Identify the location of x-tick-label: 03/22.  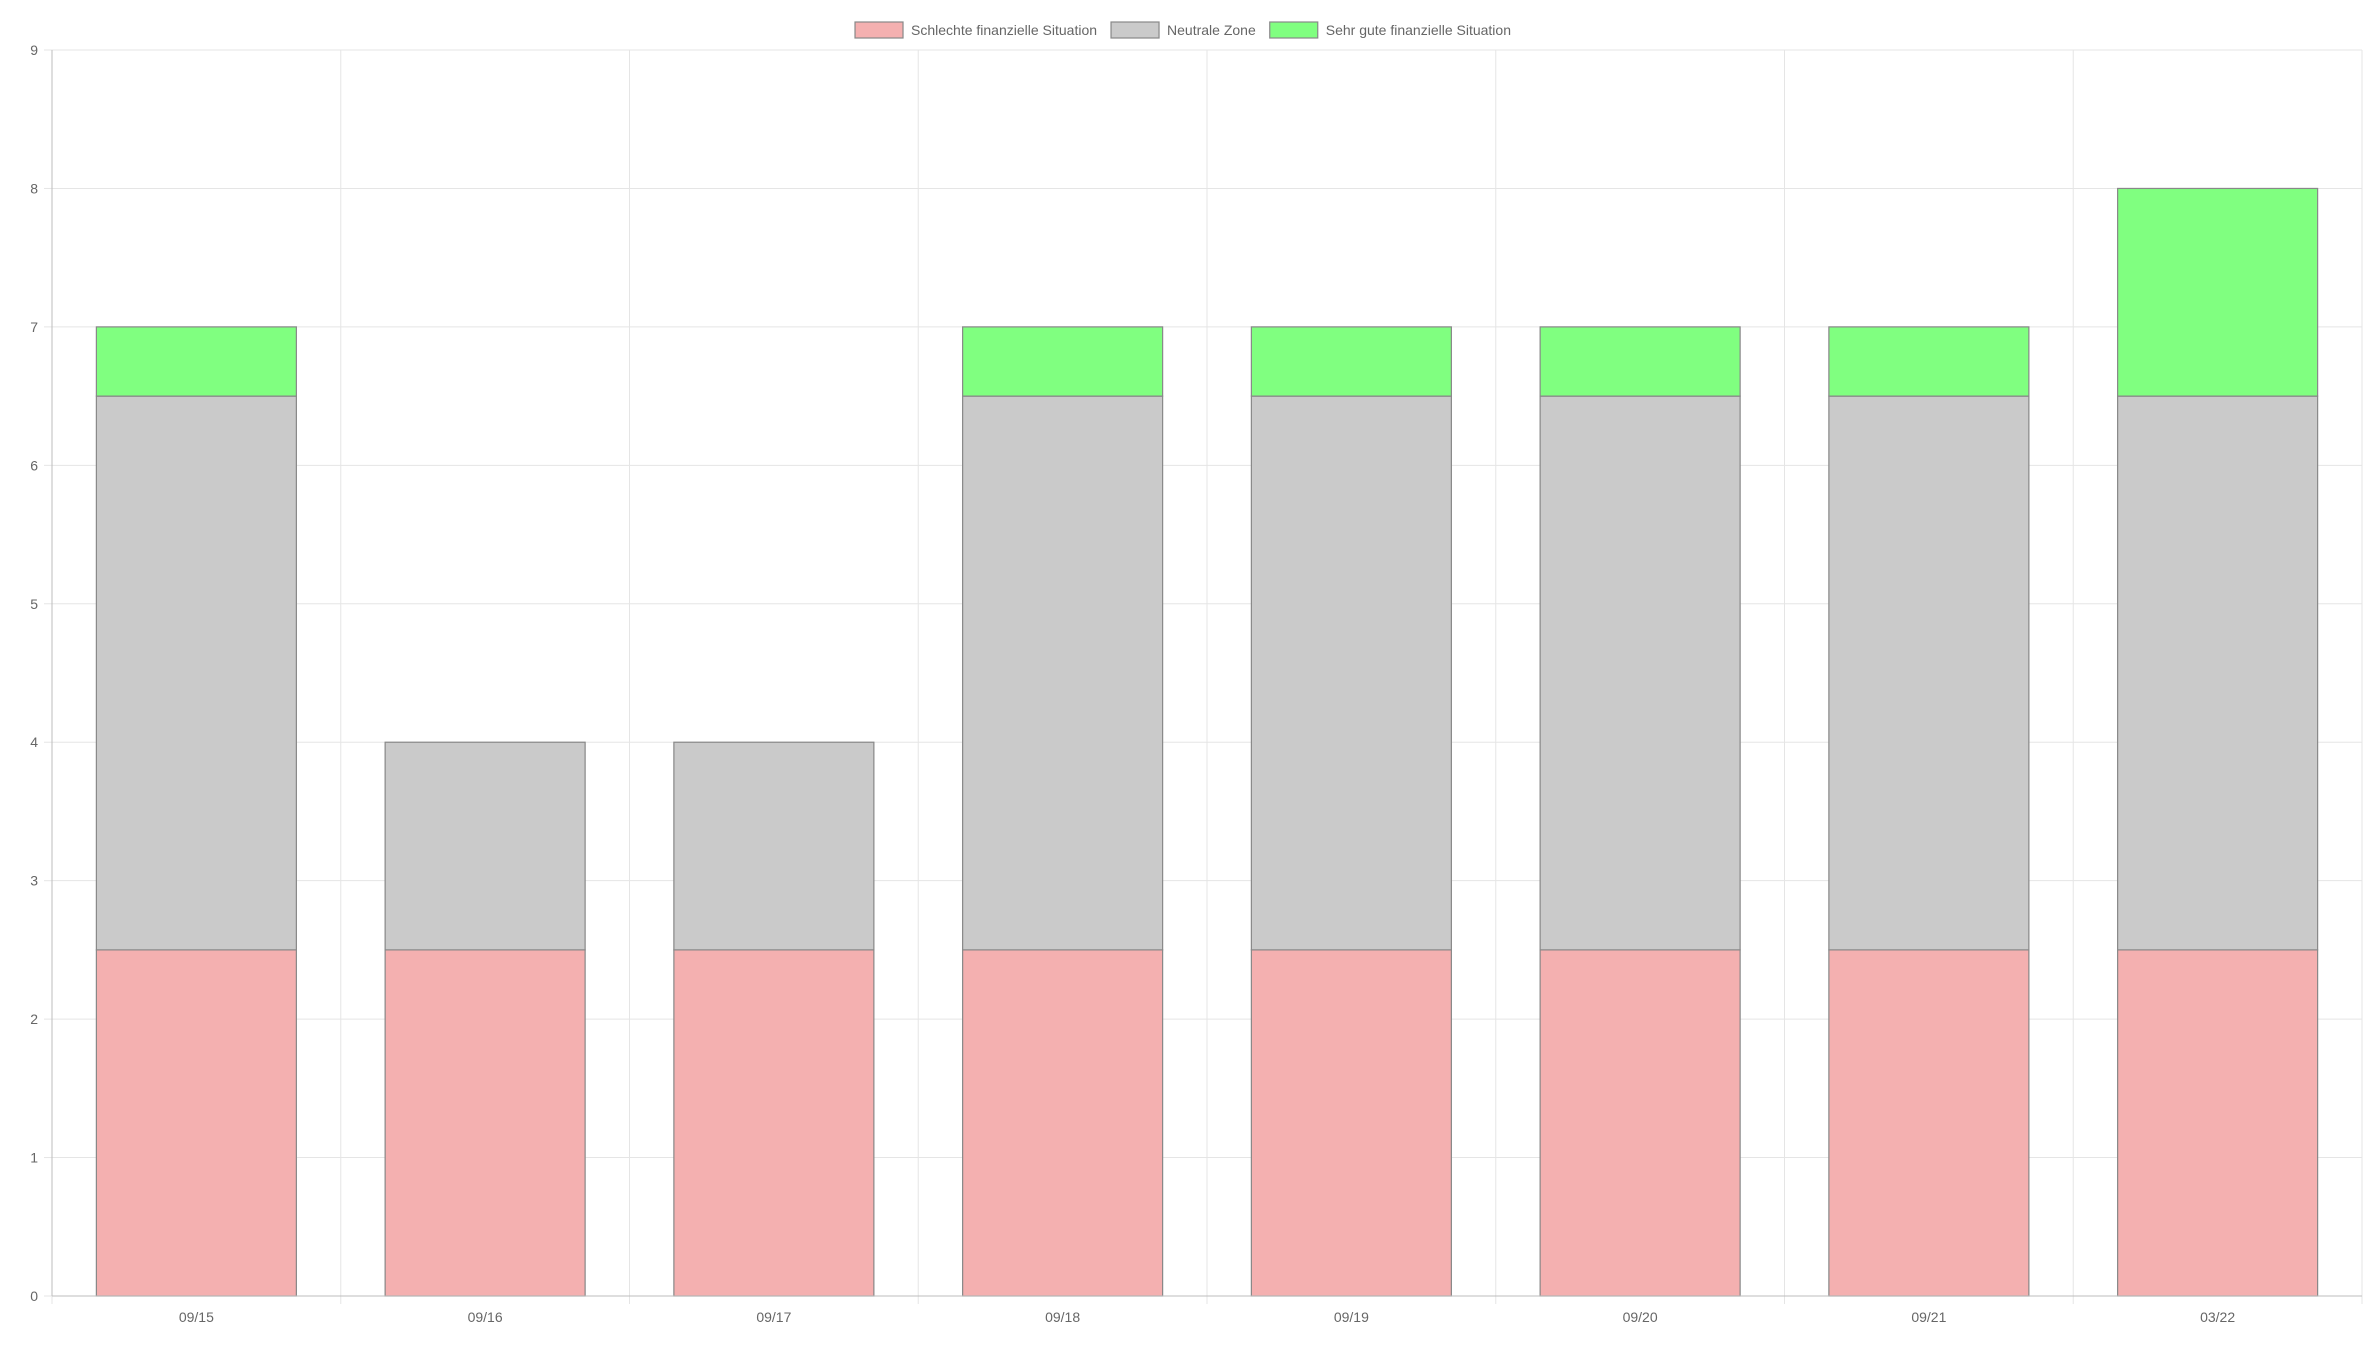
(2217, 1317).